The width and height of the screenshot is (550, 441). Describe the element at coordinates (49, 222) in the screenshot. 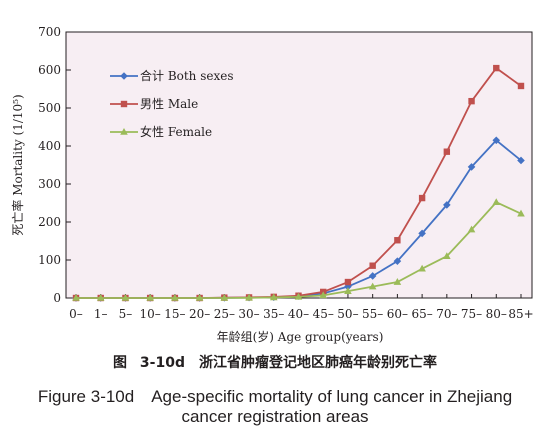

I see `y-tick-label: 200` at that location.